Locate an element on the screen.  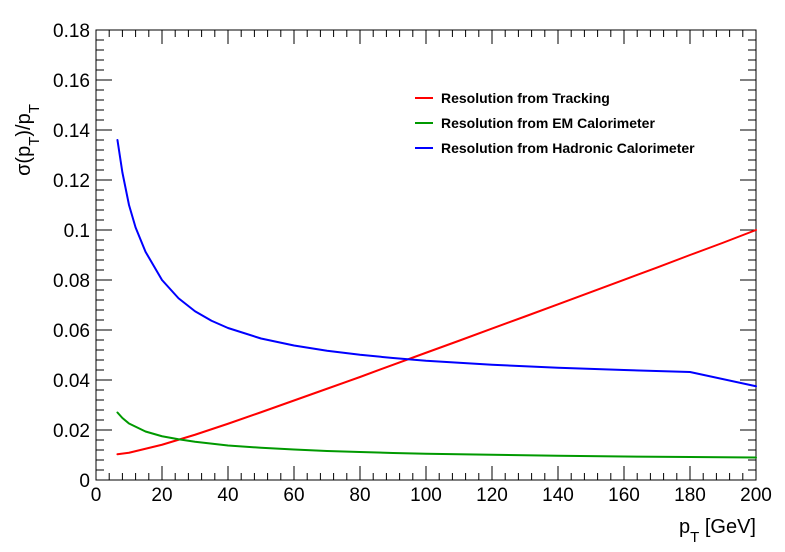
legend-label-0: Resolution from Tracking is located at coordinates (525, 98).